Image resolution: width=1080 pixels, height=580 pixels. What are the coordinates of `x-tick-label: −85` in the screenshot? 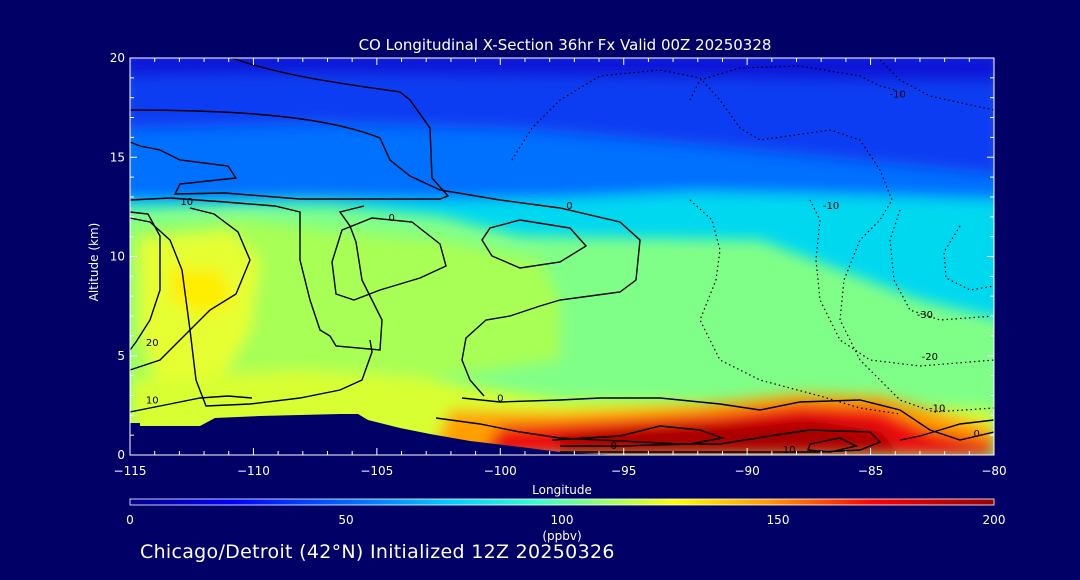 It's located at (870, 471).